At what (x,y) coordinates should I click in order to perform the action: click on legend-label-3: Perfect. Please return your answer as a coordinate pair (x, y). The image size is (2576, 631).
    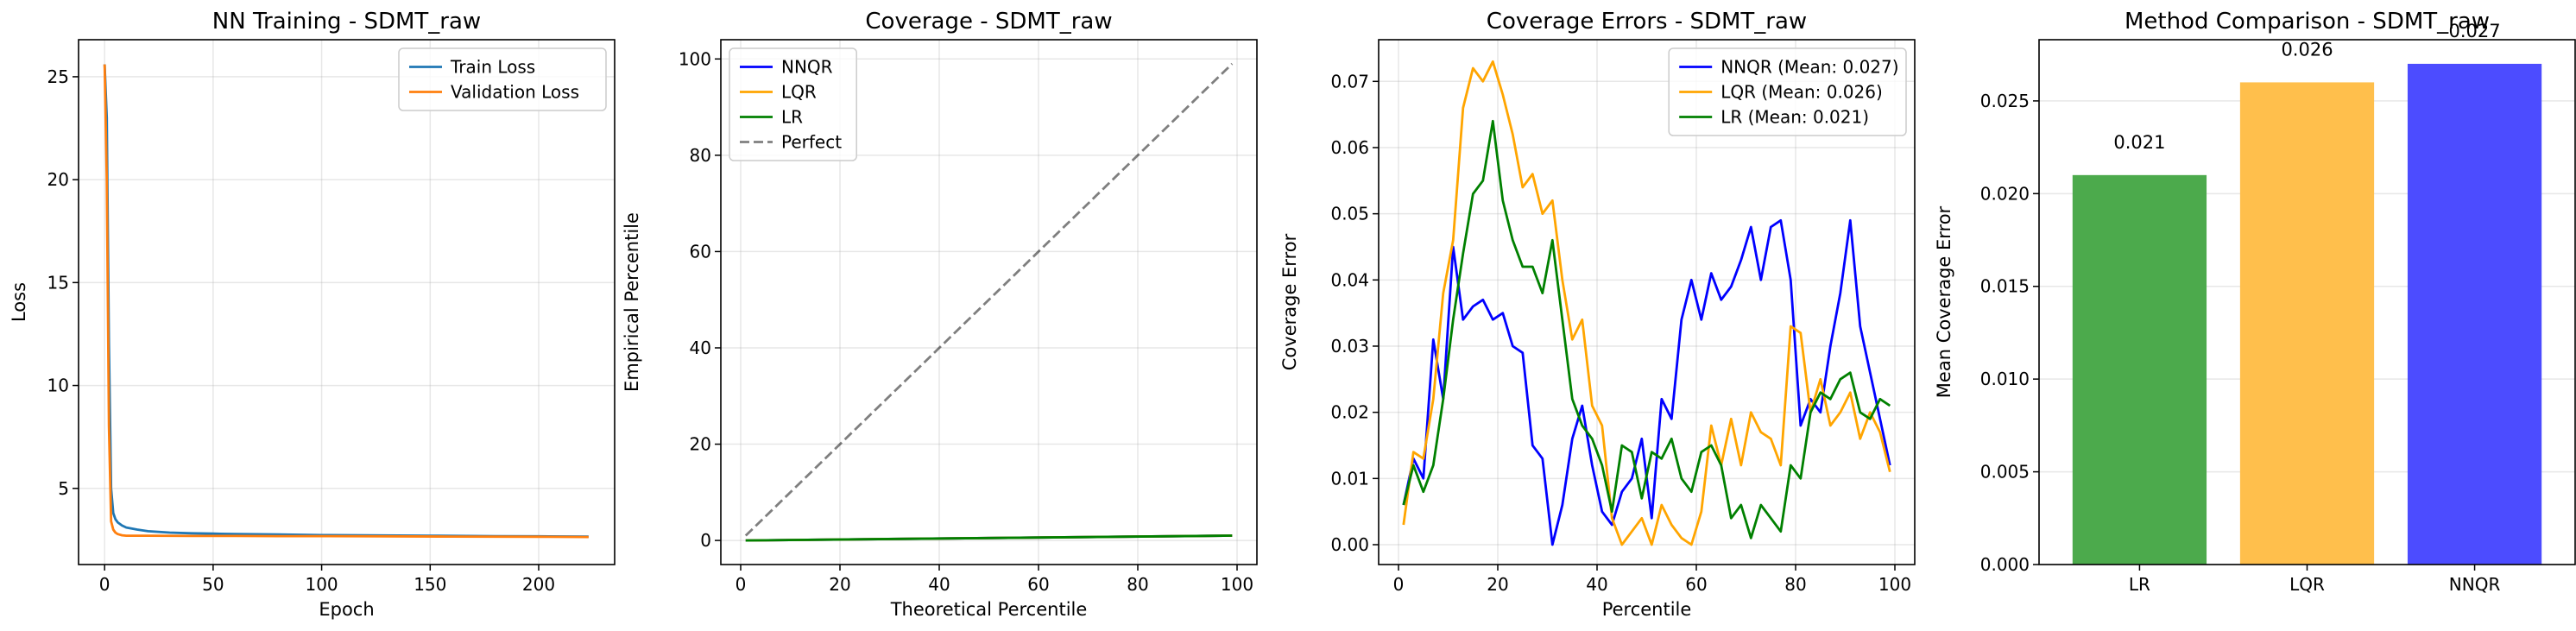
    Looking at the image, I should click on (811, 142).